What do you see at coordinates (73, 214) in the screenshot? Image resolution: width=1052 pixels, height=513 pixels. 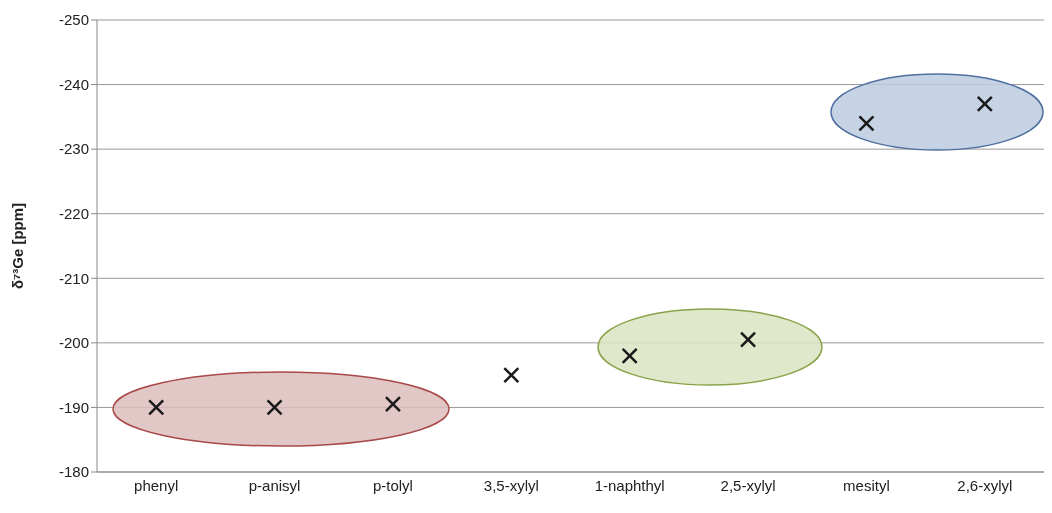 I see `y-tick-label: -220` at bounding box center [73, 214].